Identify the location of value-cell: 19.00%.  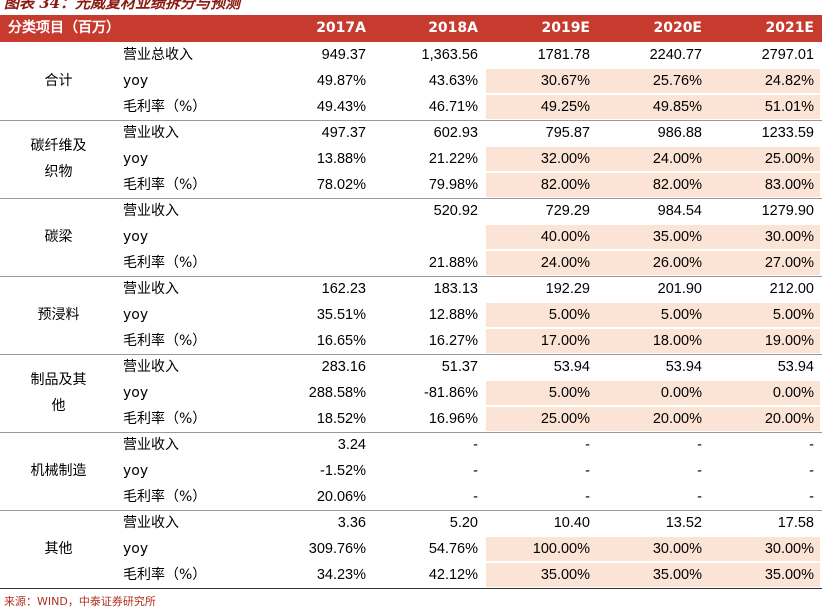
(789, 341).